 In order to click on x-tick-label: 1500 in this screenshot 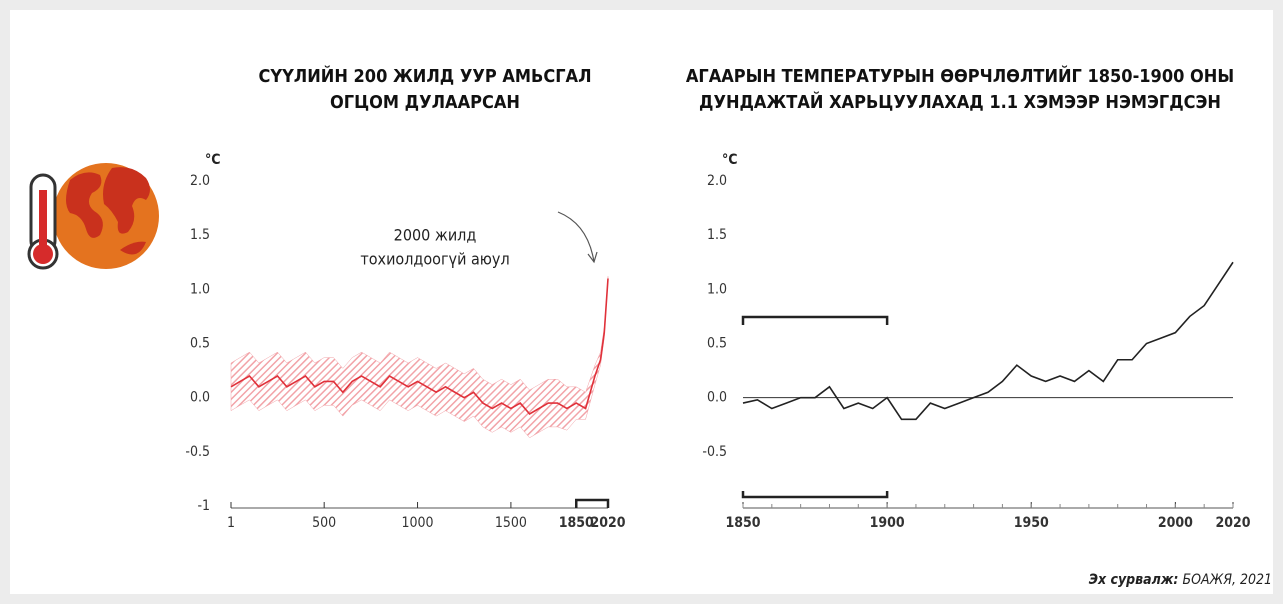, I will do `click(511, 523)`.